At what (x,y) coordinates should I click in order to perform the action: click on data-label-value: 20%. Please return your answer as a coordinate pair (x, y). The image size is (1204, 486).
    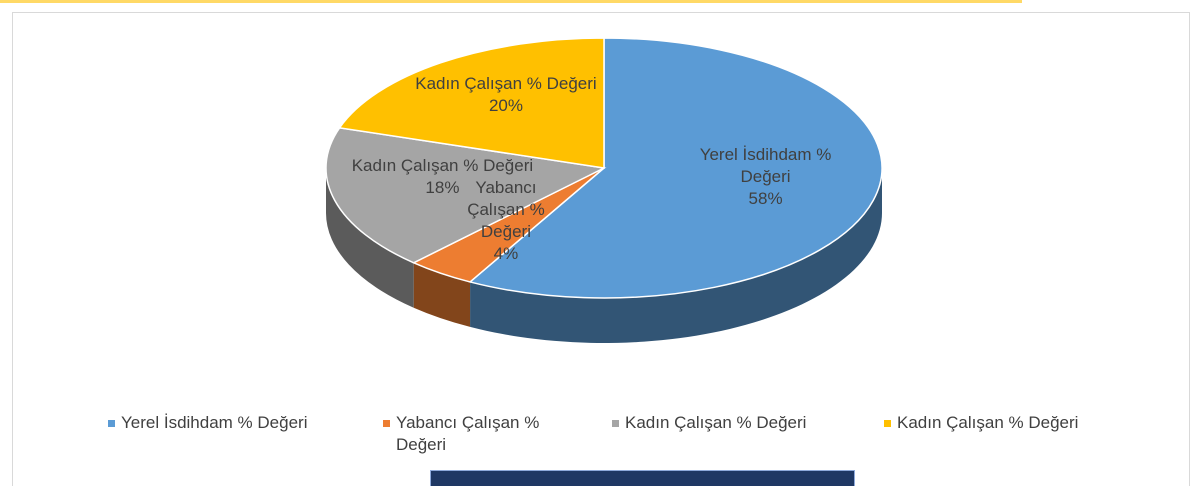
    Looking at the image, I should click on (505, 105).